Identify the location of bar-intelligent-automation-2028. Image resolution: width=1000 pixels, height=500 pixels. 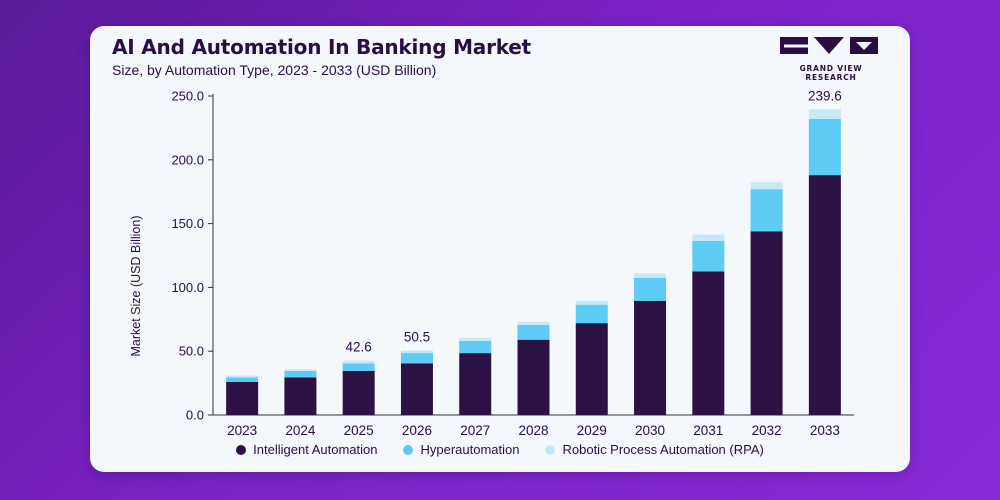
(533, 377).